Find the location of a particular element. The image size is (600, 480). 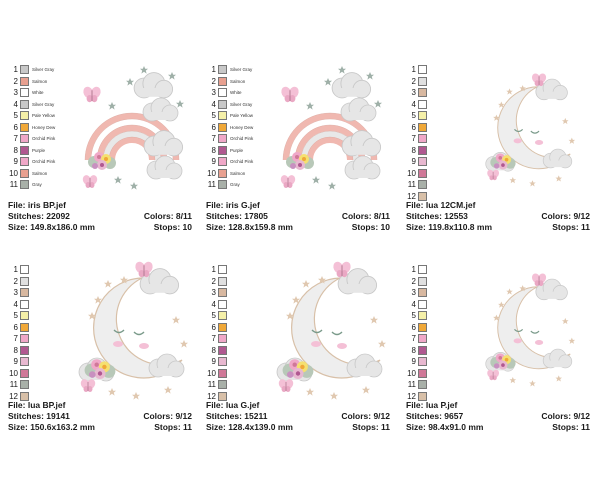

color-swatch-row: 2 Salmon is located at coordinates (31, 81).